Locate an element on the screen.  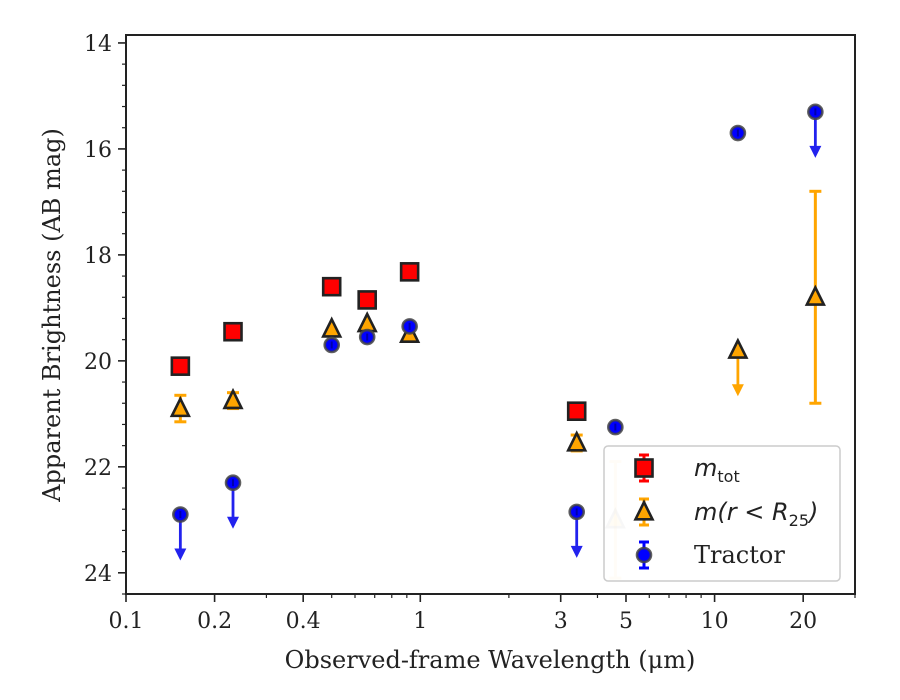
y-tick-label: 18 is located at coordinates (98, 256).